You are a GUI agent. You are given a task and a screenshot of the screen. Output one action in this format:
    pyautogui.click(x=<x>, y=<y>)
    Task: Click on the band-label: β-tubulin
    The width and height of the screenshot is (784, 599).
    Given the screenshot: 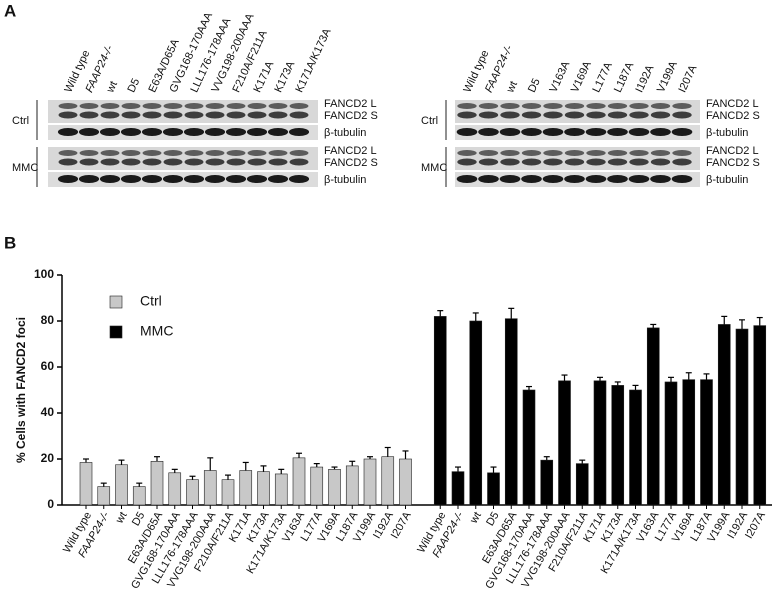 What is the action you would take?
    pyautogui.click(x=727, y=133)
    